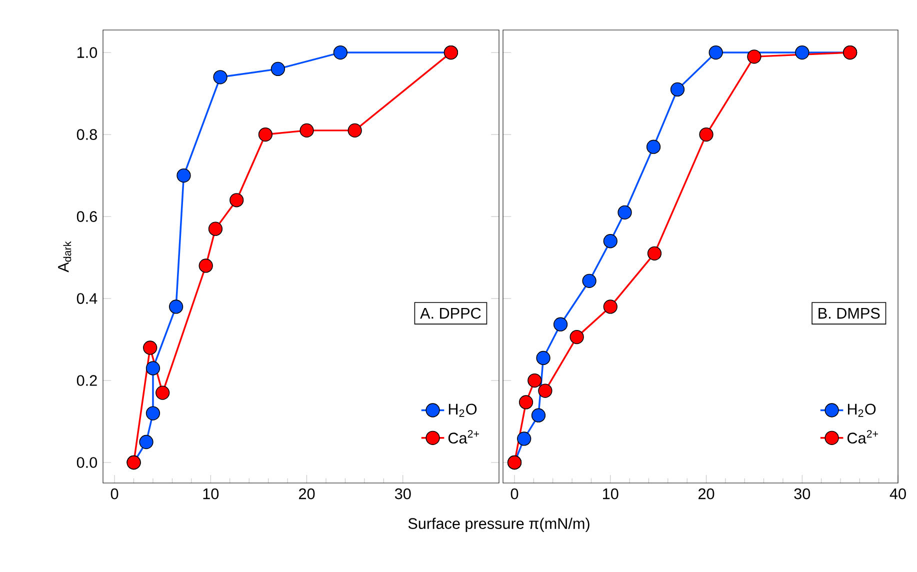 This screenshot has width=917, height=572. Describe the element at coordinates (450, 313) in the screenshot. I see `text: A. DPPC` at that location.